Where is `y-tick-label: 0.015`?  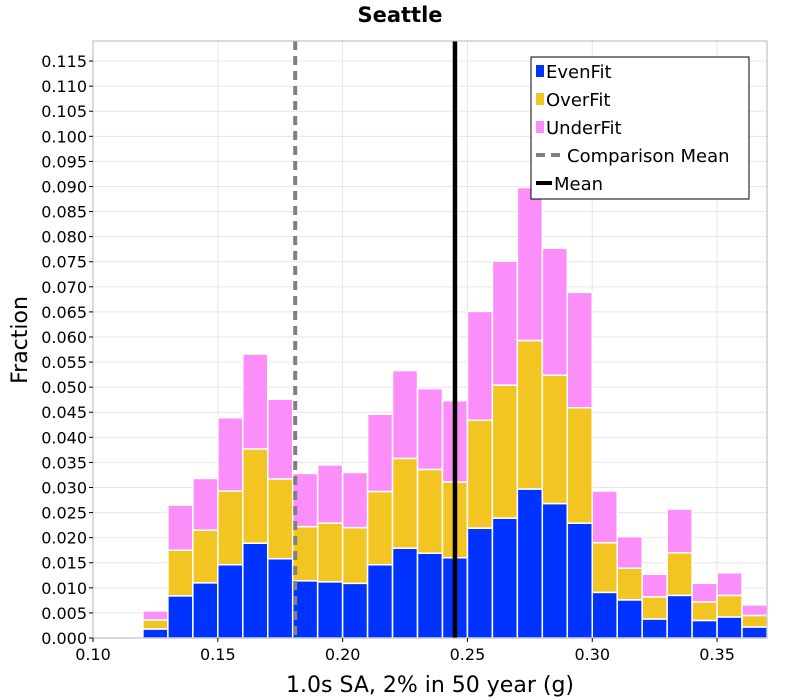 y-tick-label: 0.015 is located at coordinates (64, 563).